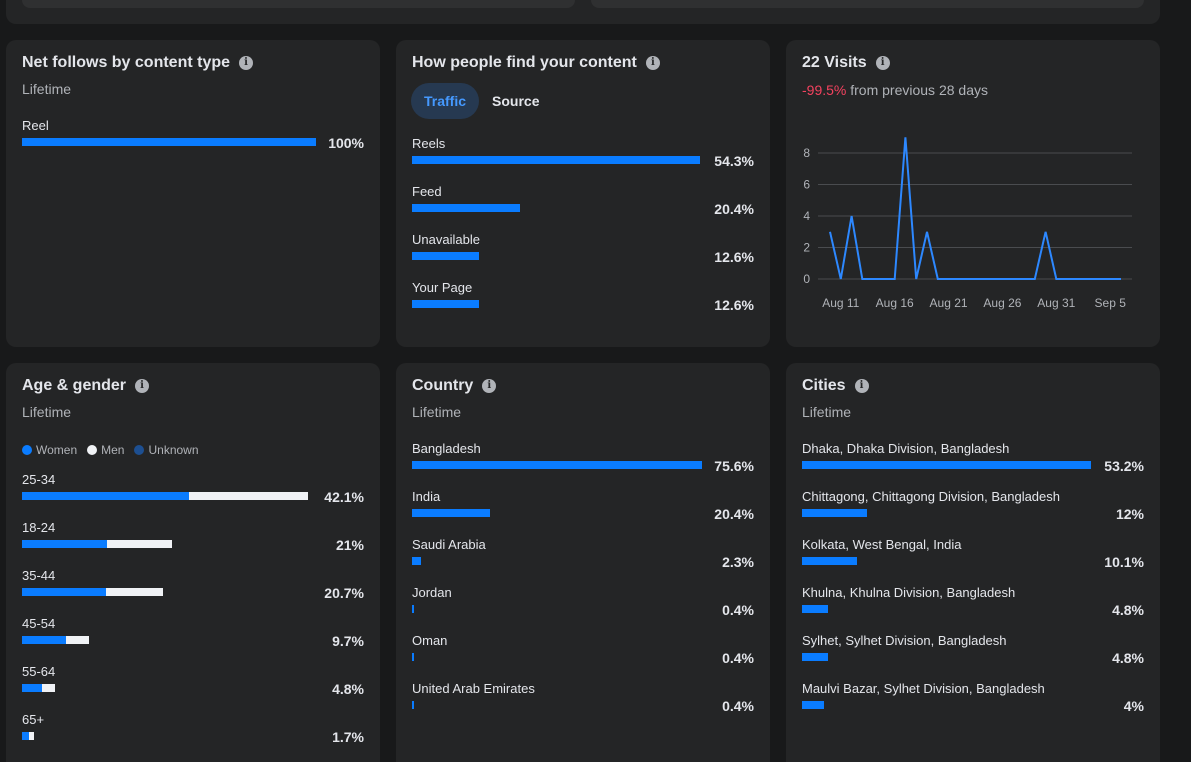 Image resolution: width=1191 pixels, height=762 pixels. What do you see at coordinates (348, 641) in the screenshot?
I see `age-group-value: 9.7%` at bounding box center [348, 641].